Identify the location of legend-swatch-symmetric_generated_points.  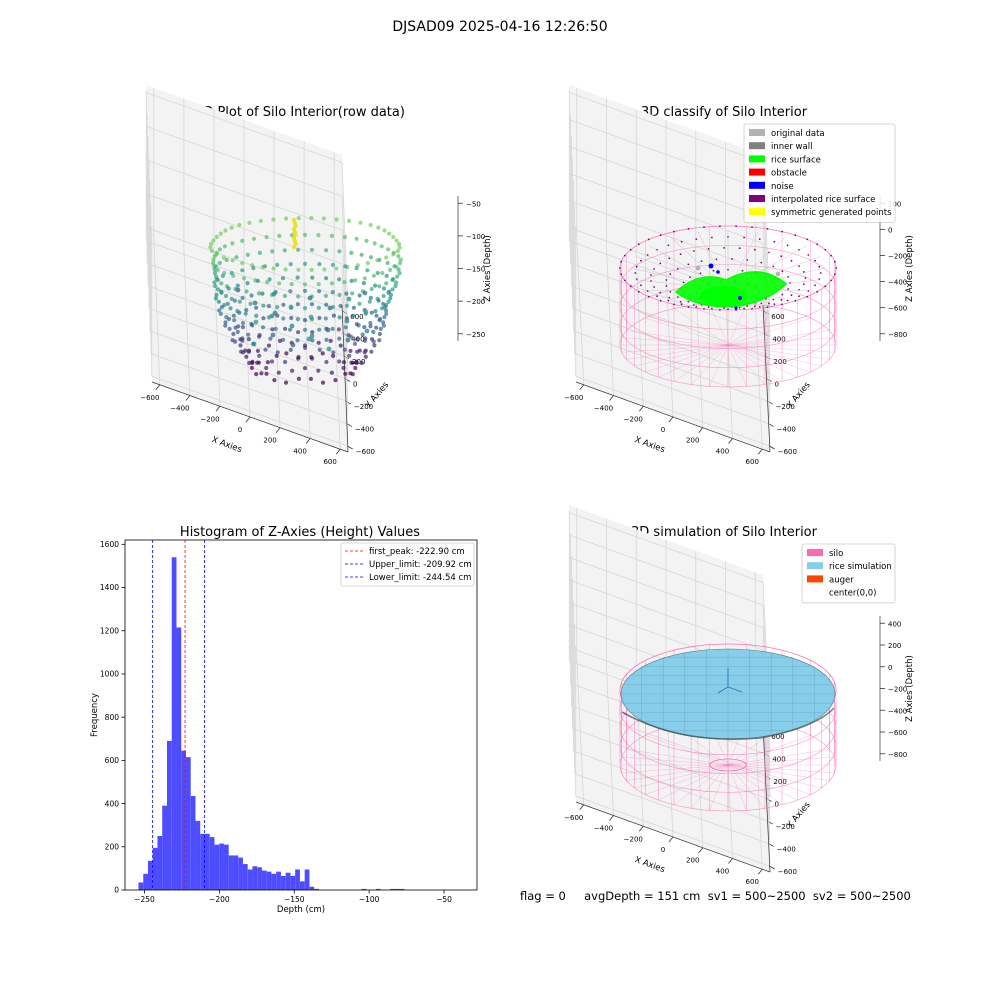
(757, 212).